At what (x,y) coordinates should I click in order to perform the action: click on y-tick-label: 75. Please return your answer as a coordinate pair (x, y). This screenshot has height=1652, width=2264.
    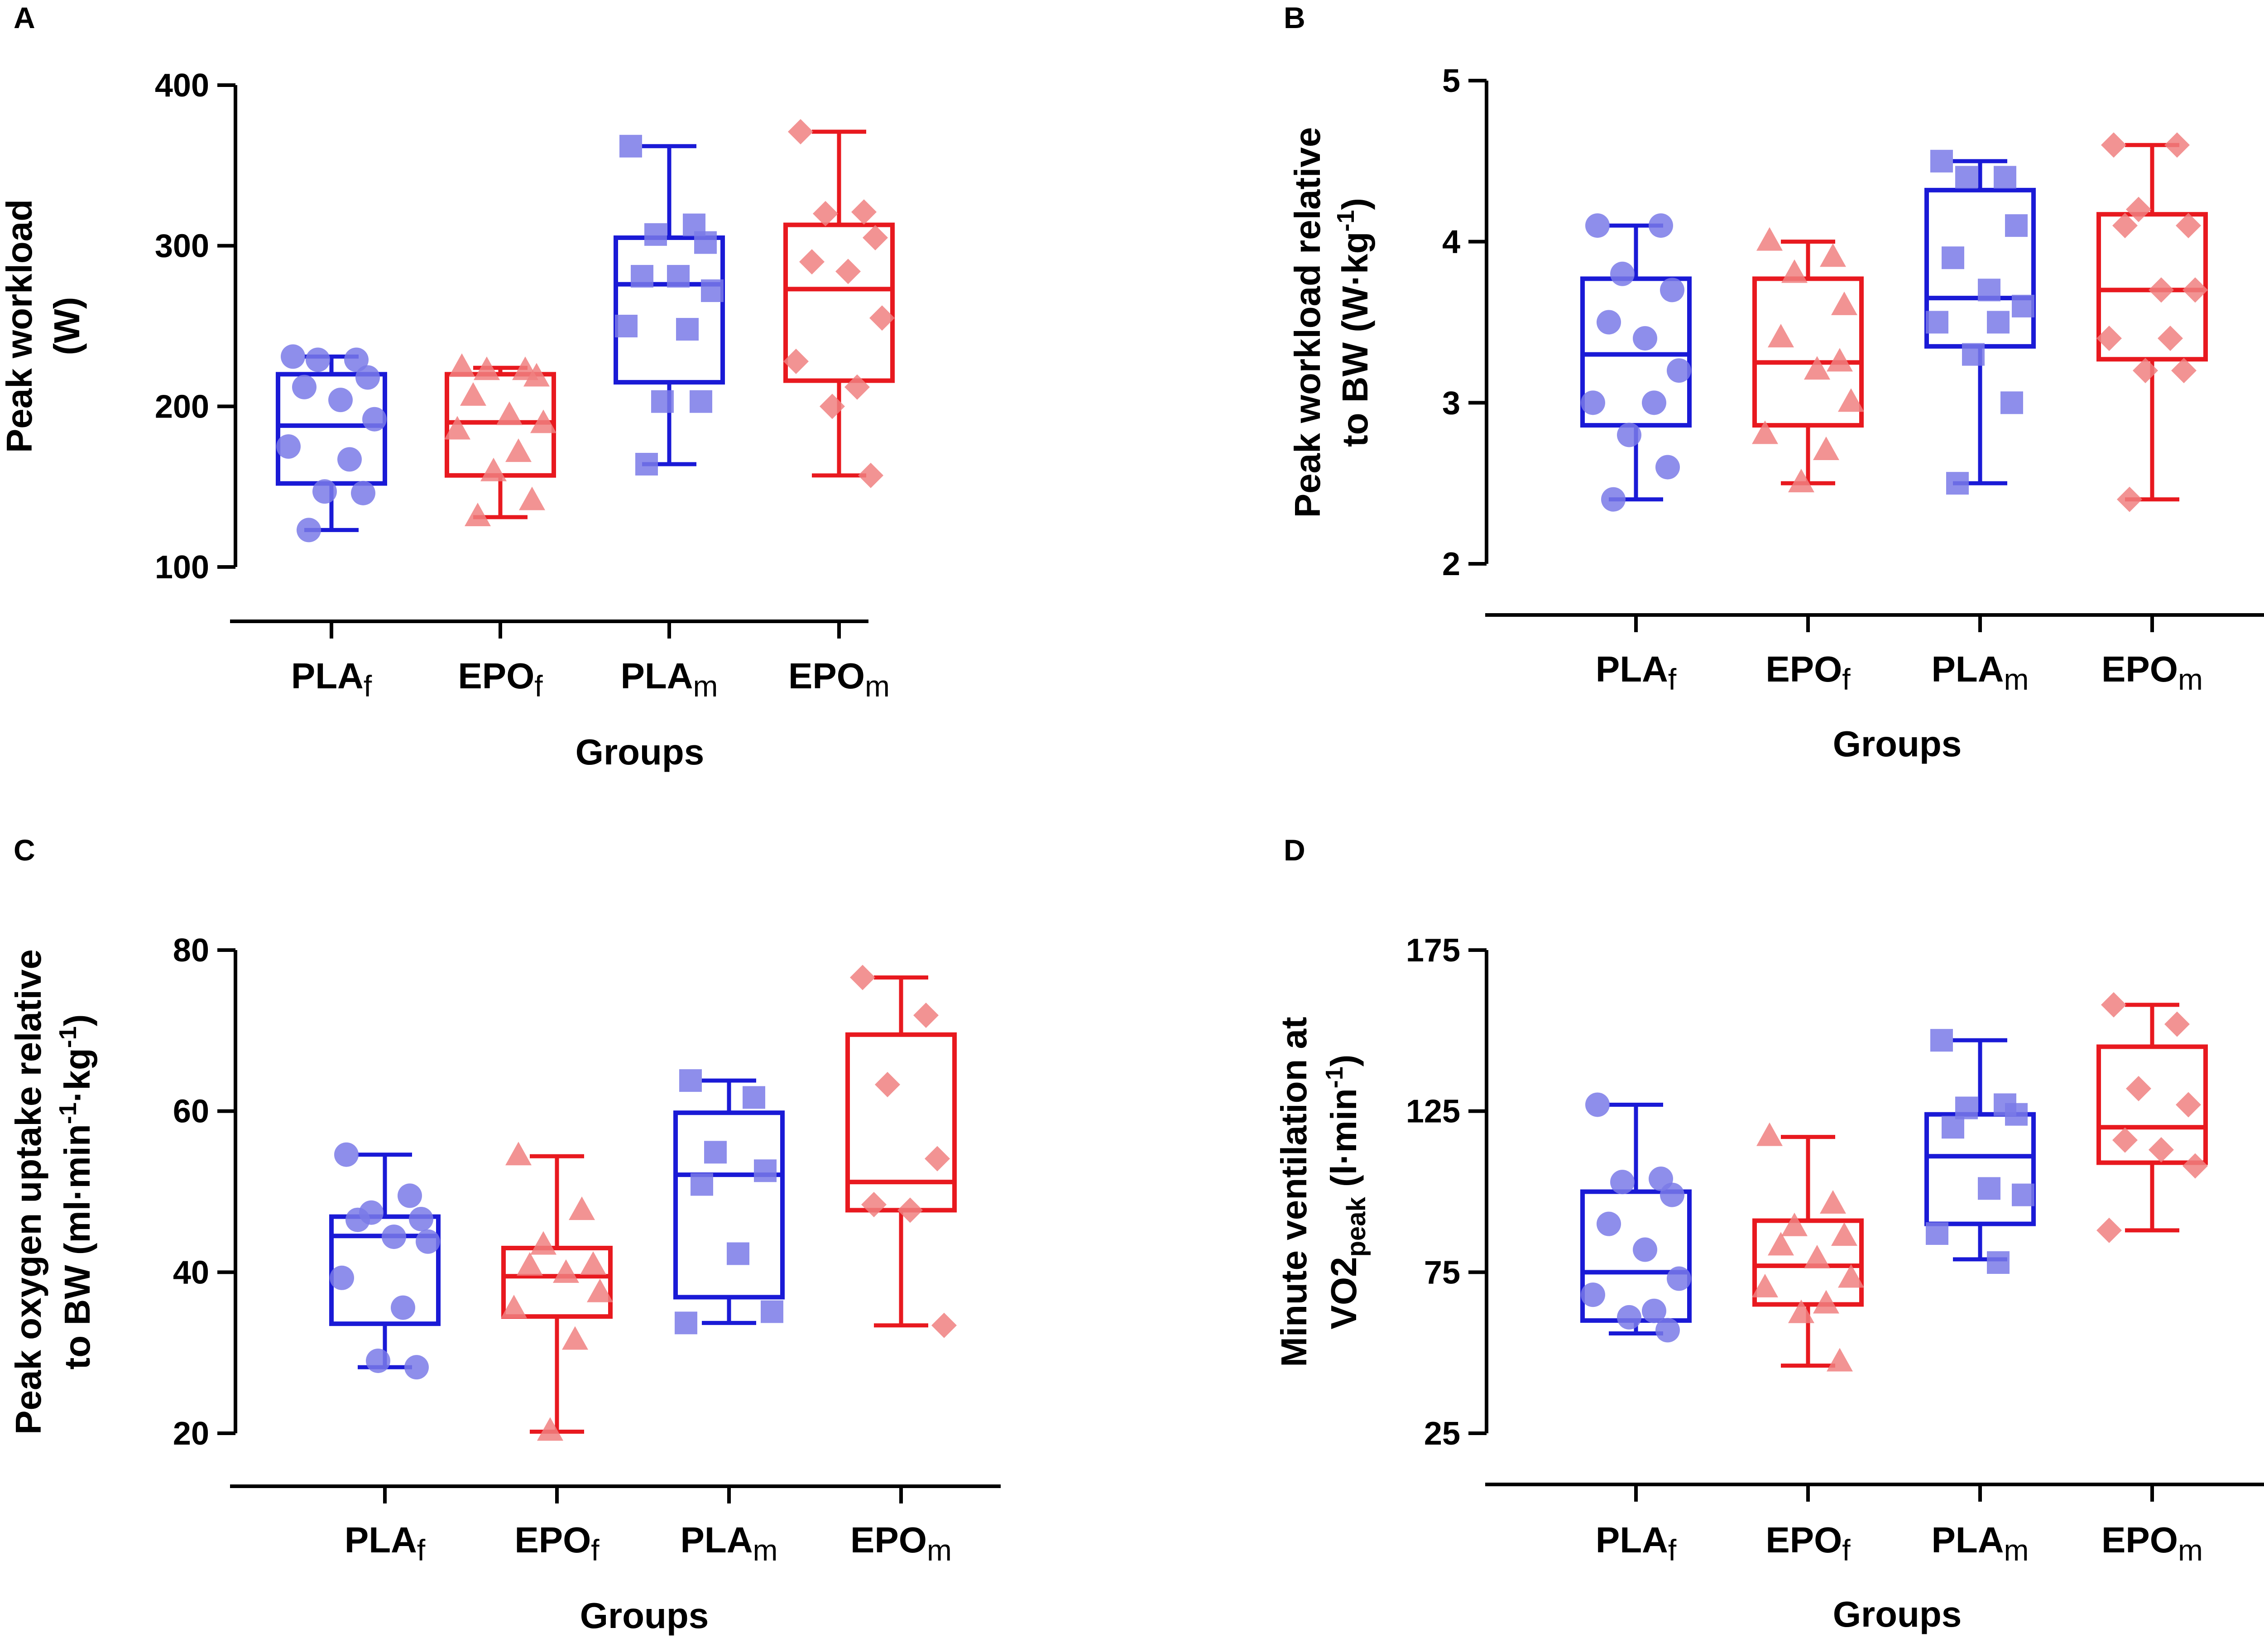
    Looking at the image, I should click on (1442, 1272).